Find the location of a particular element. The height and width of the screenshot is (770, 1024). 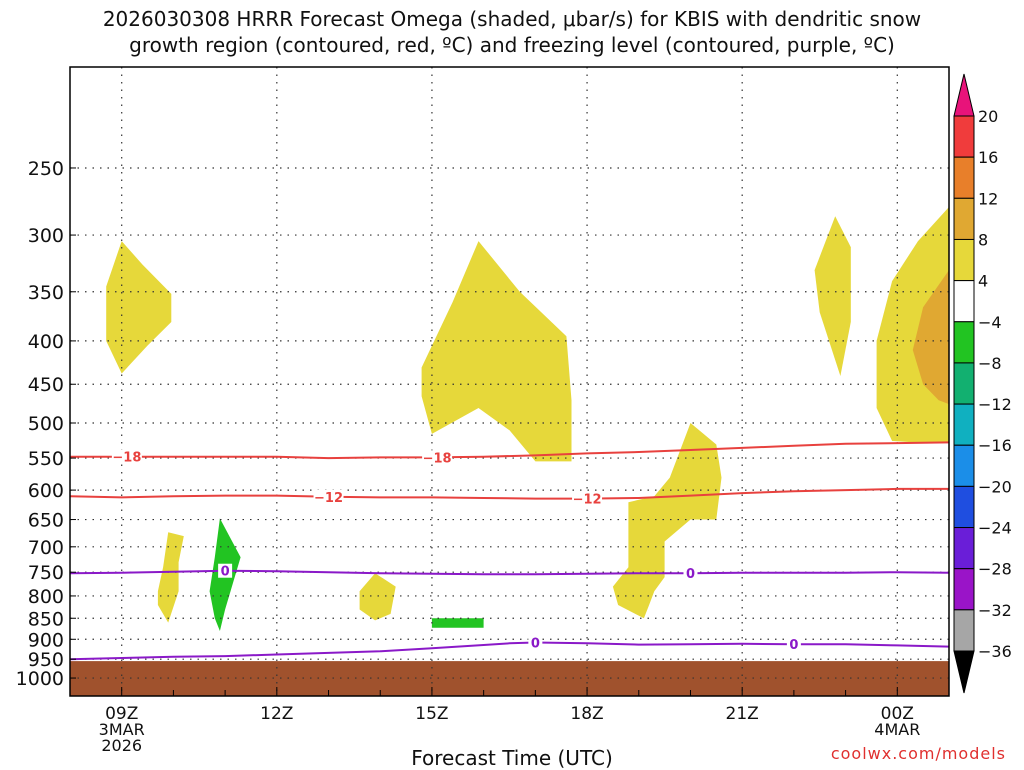

y-tick-label: 650 is located at coordinates (46, 521).